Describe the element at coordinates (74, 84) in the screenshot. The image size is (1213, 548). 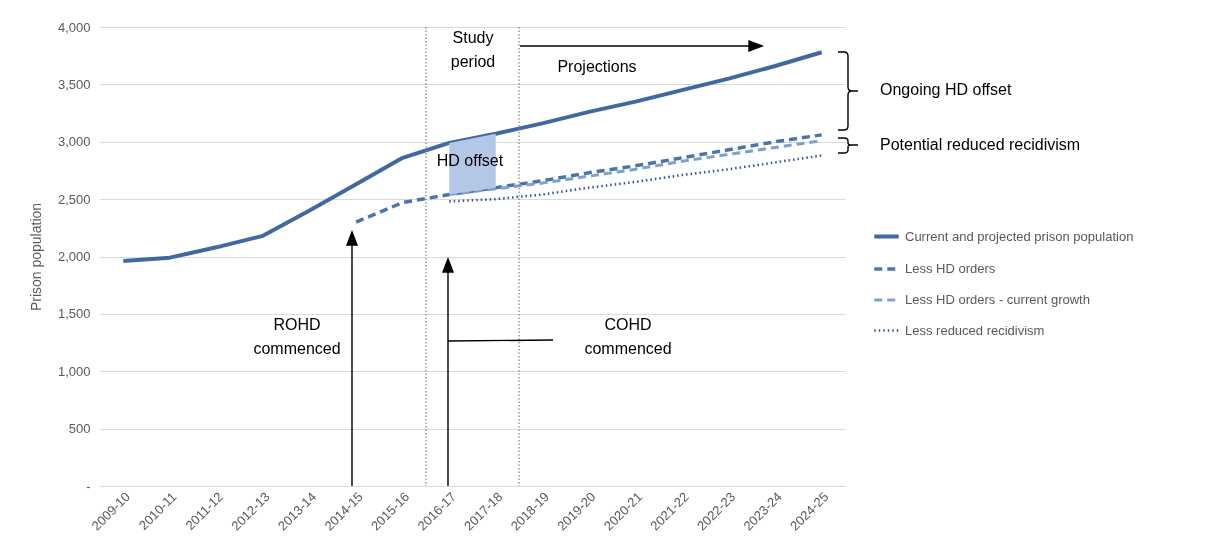
I see `y-tick-label: 3,500` at that location.